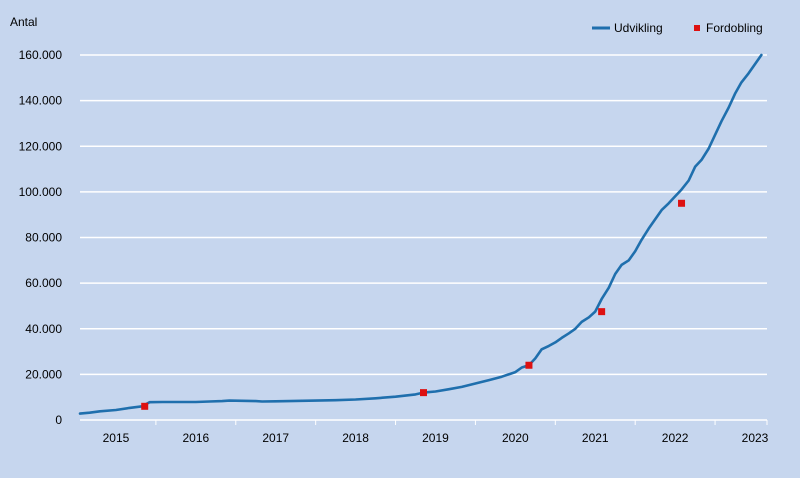 Image resolution: width=800 pixels, height=478 pixels. Describe the element at coordinates (58, 420) in the screenshot. I see `y-tick-label: 0` at that location.